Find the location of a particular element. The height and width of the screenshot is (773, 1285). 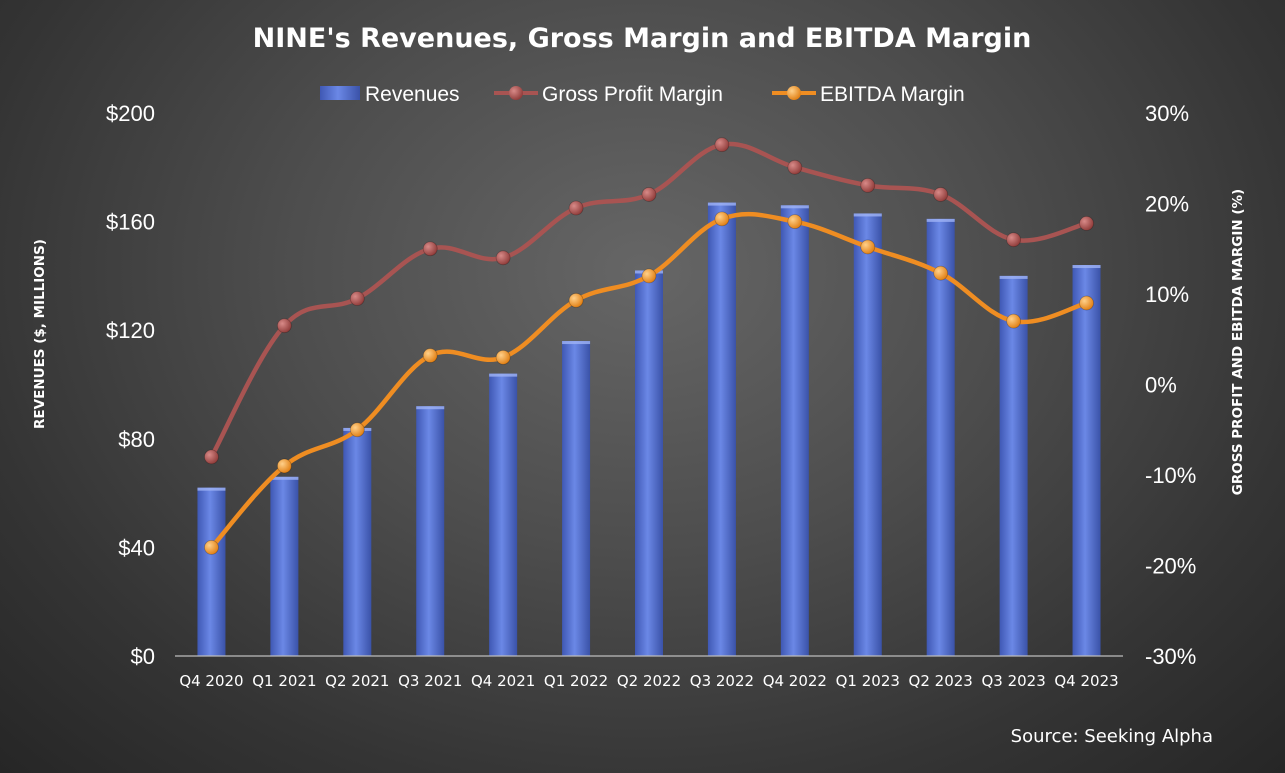

y2-axis-title: GROSS PROFIT AND EBITDA MARGIN (%) is located at coordinates (1238, 342).